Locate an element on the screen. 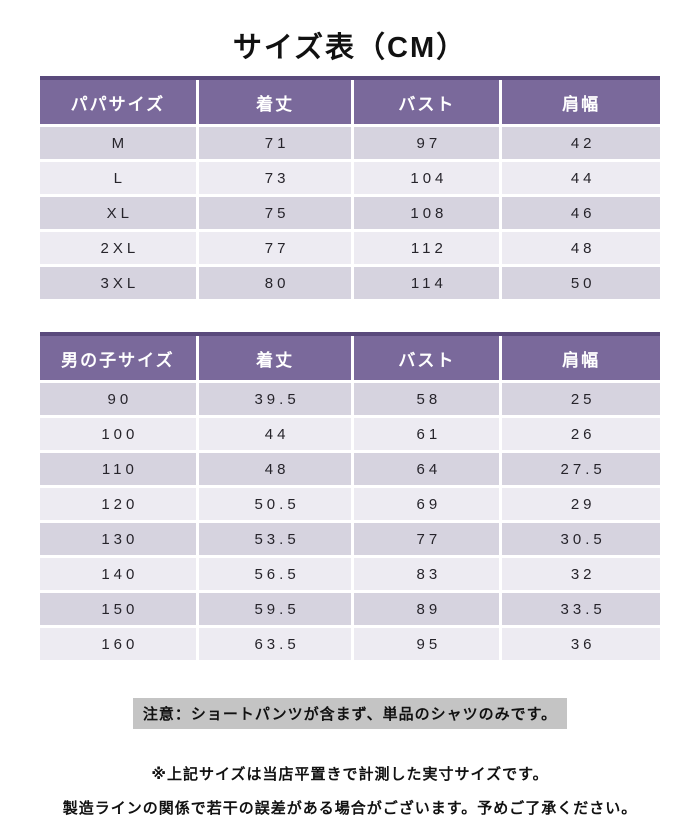 This screenshot has width=700, height=822. measurement-cell: 61 is located at coordinates (427, 434).